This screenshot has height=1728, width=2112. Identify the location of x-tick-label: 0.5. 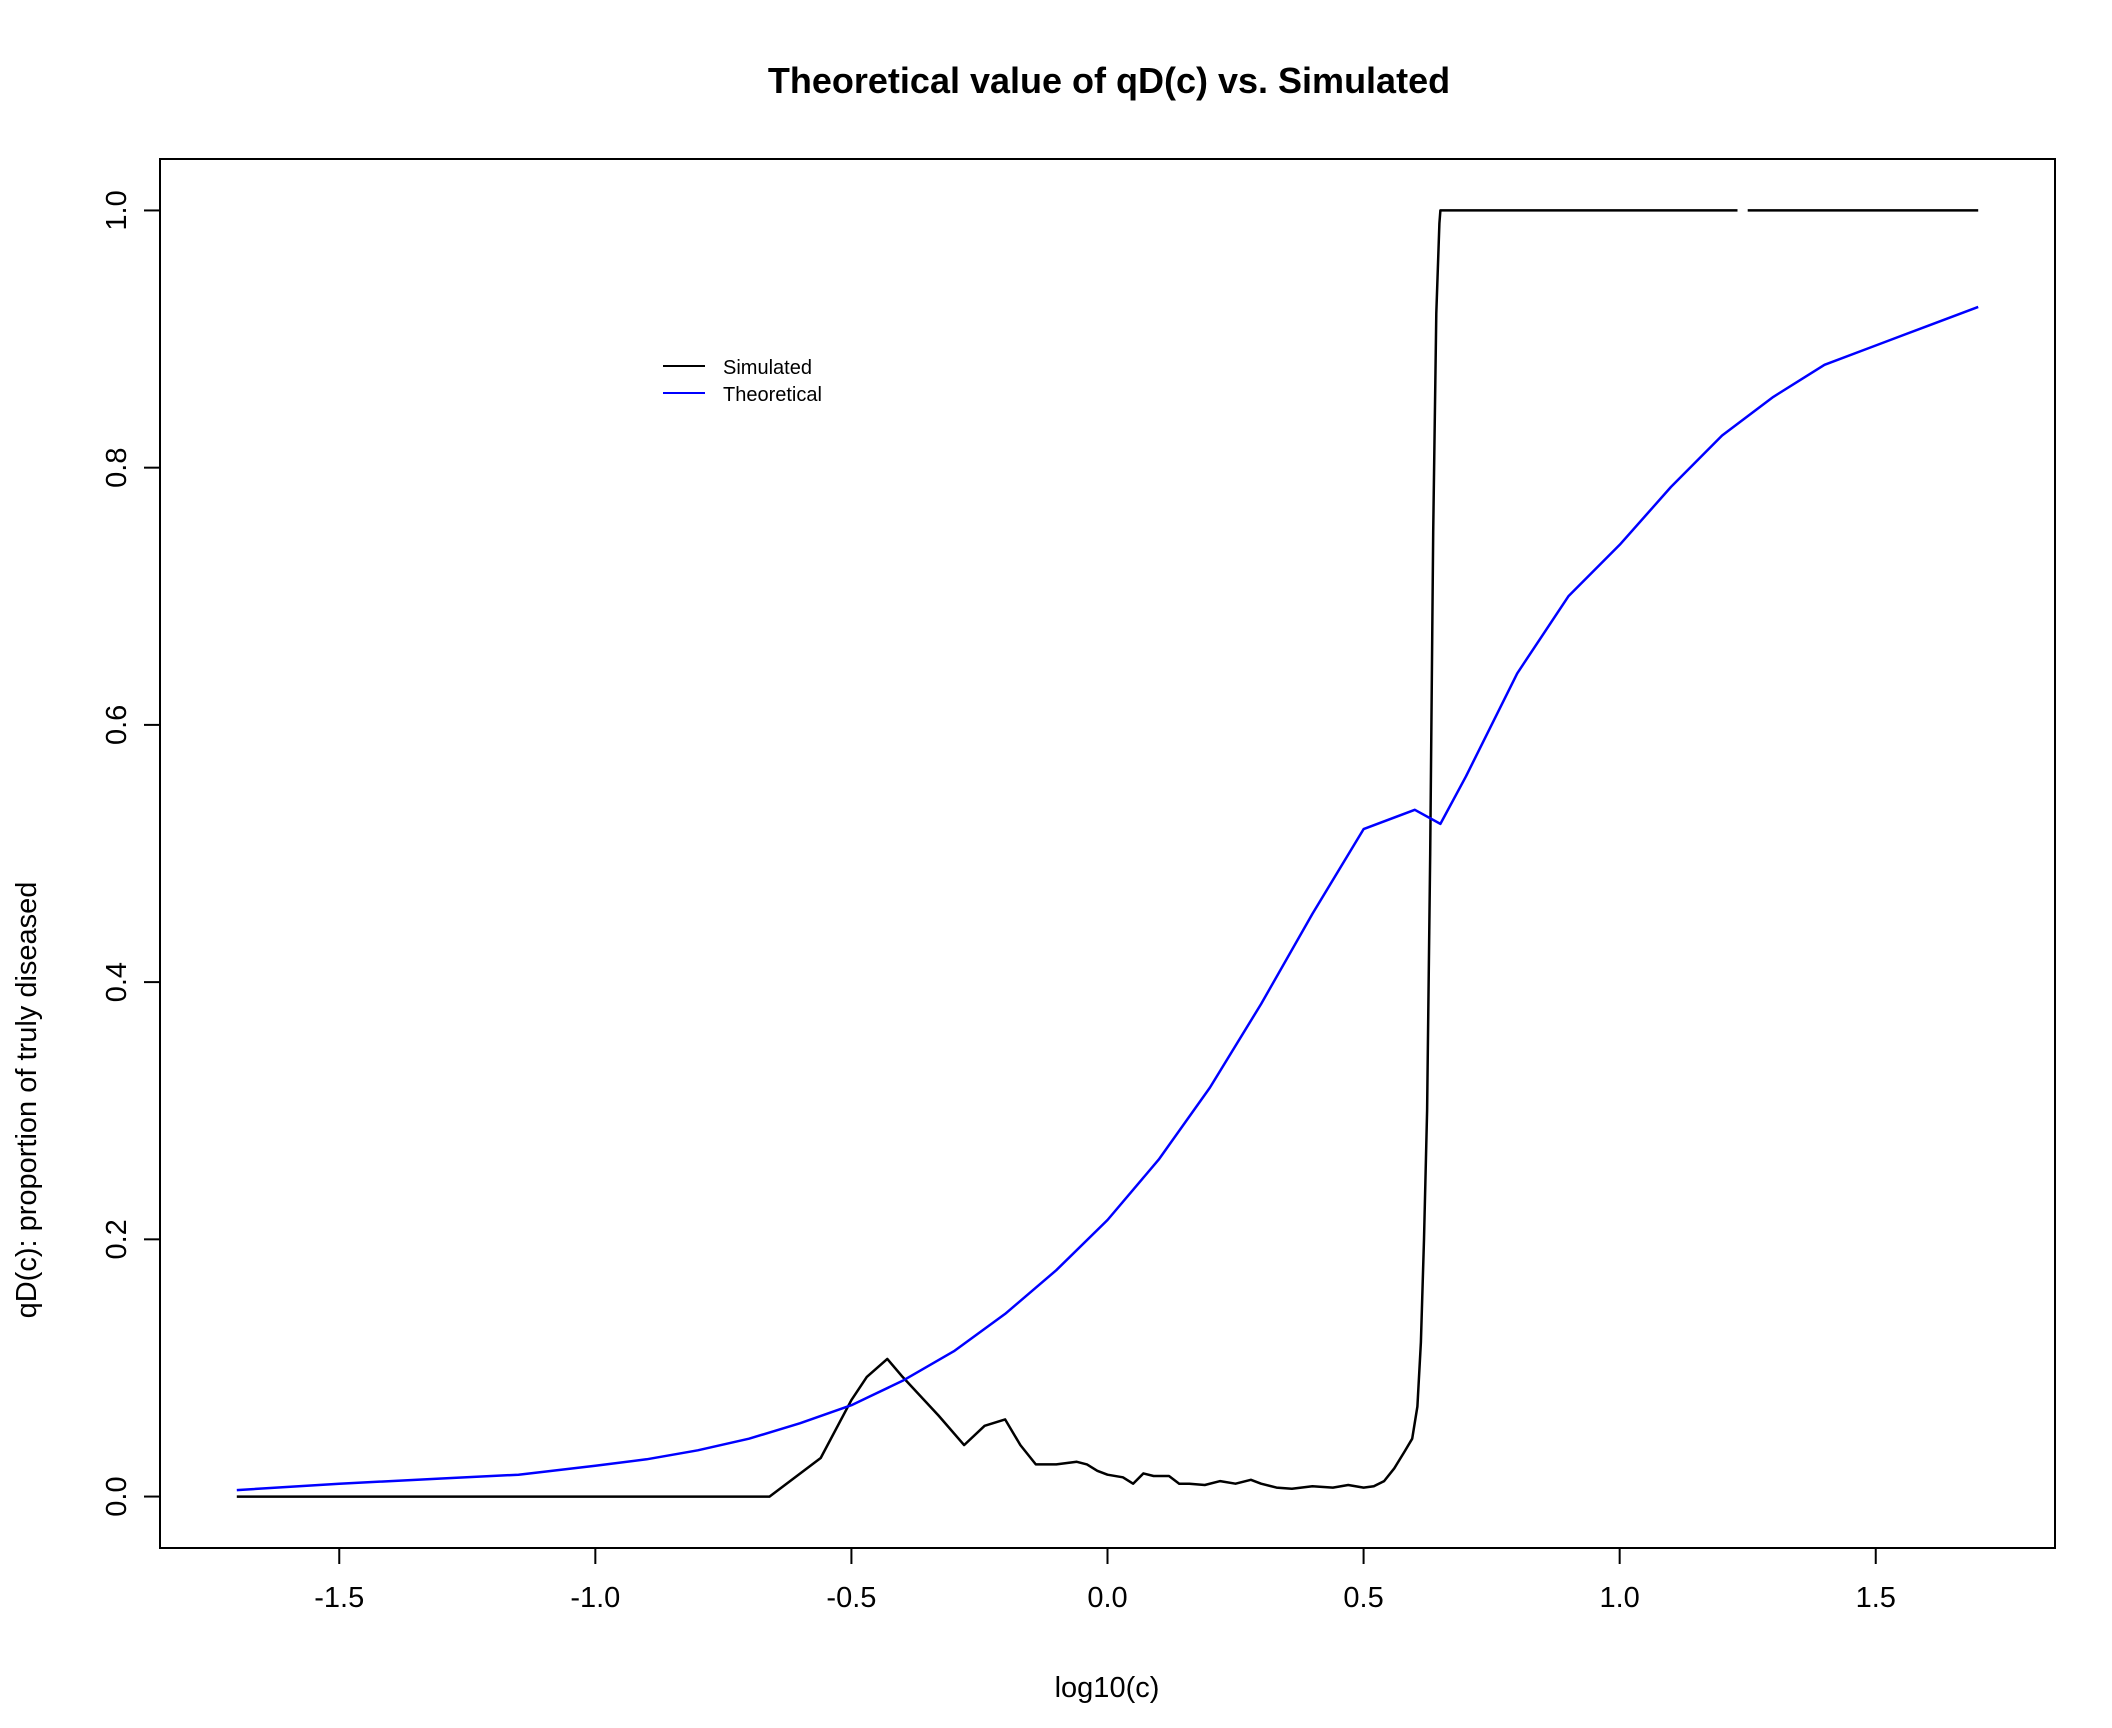
(1363, 1598).